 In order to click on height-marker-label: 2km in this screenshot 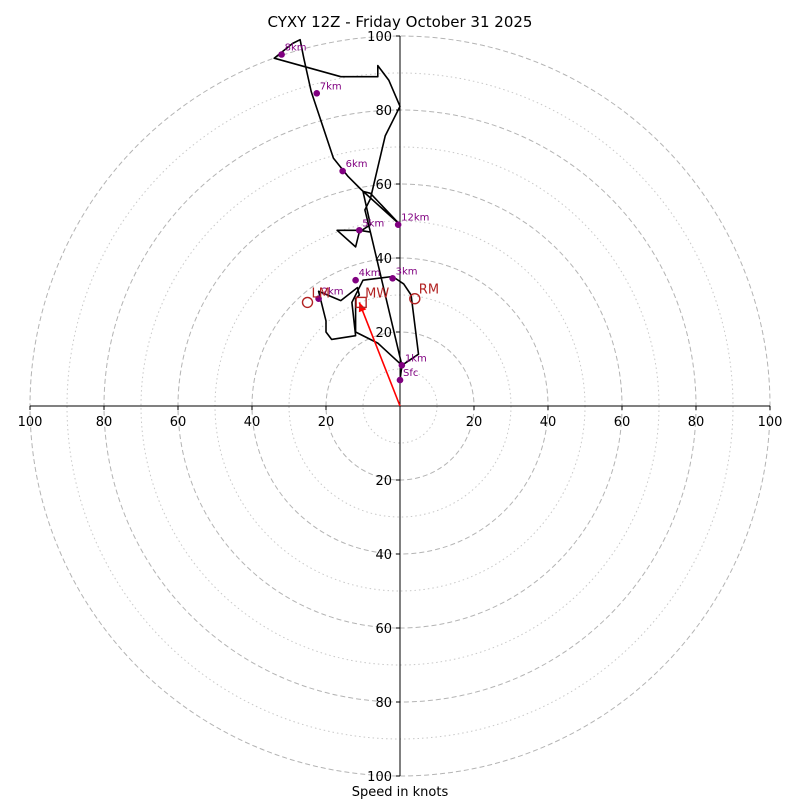, I will do `click(333, 292)`.